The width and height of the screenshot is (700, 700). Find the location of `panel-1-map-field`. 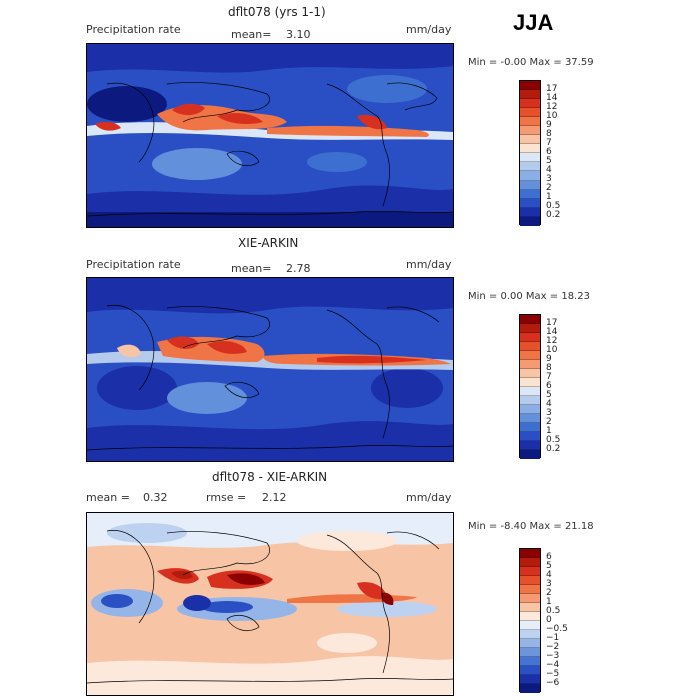

panel-1-map-field is located at coordinates (270, 135).